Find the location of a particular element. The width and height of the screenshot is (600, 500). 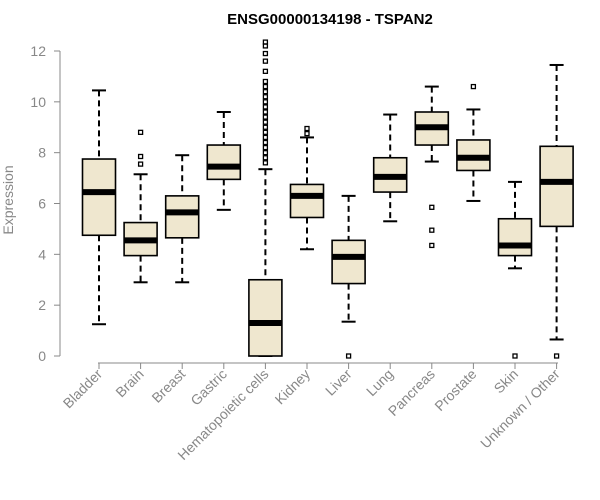

x-tick-label: Breast is located at coordinates (168, 386).